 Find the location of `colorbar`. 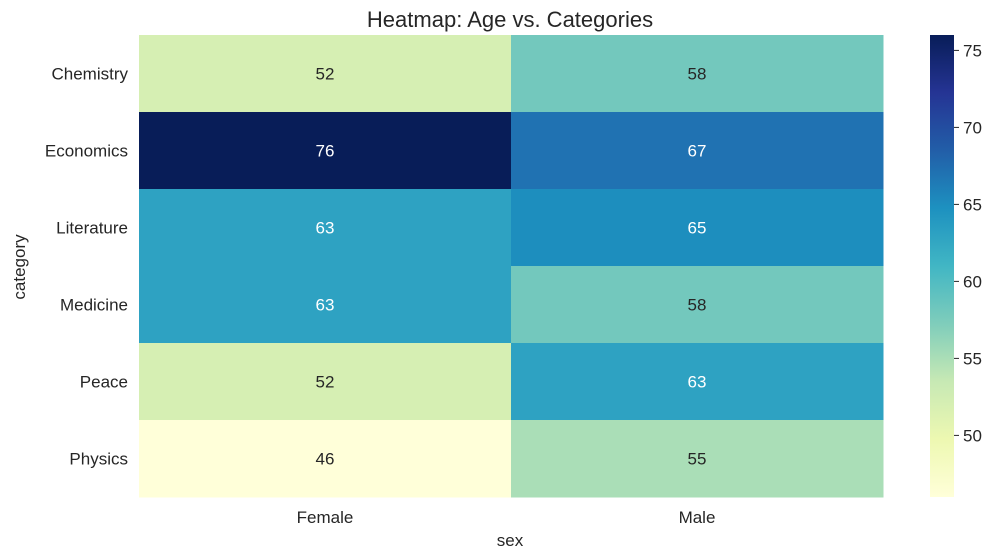

colorbar is located at coordinates (942, 266).